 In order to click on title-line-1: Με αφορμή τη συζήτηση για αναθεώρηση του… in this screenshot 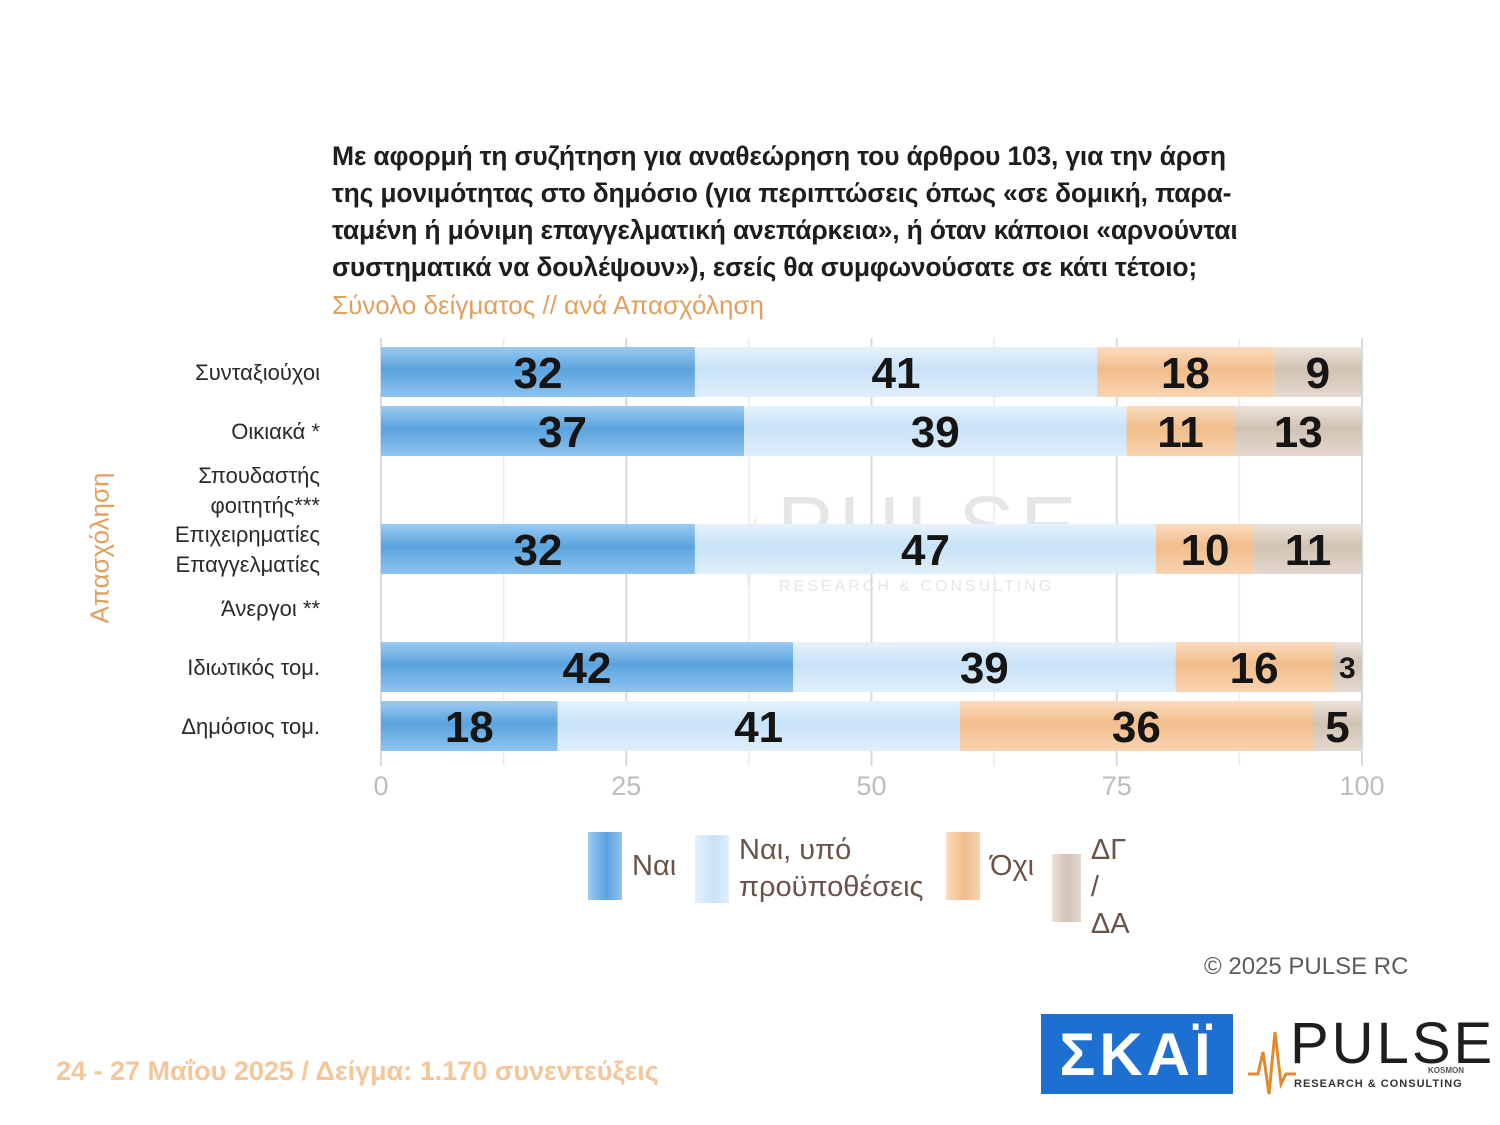, I will do `click(779, 156)`.